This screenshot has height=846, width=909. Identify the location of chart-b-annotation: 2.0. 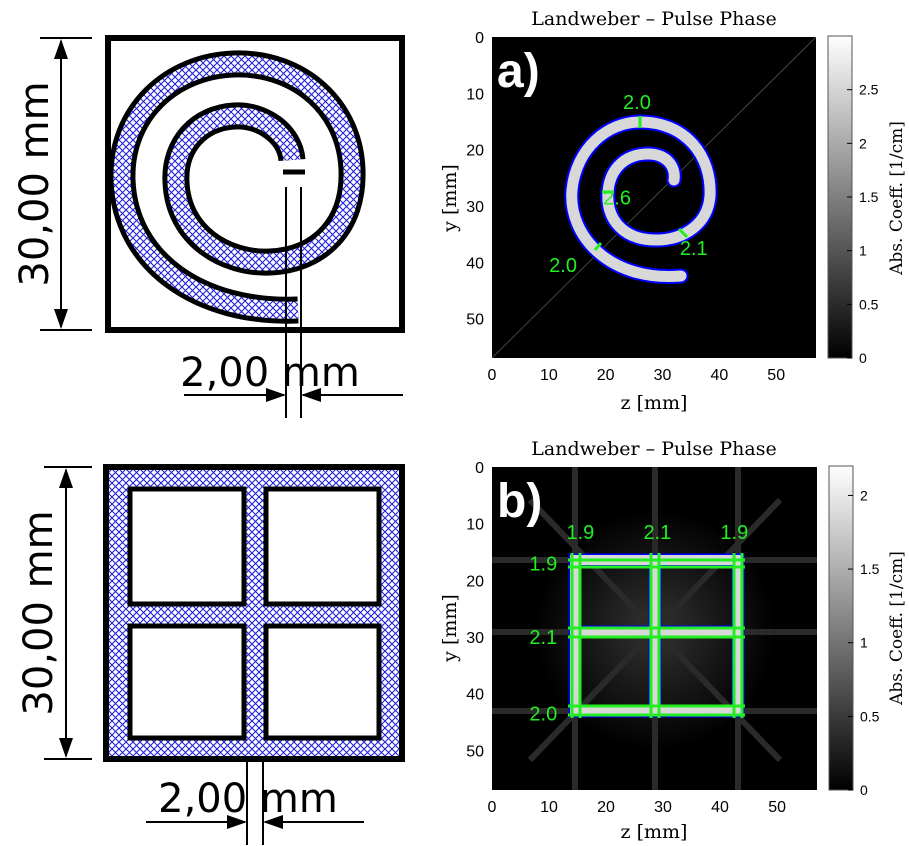
(543, 715).